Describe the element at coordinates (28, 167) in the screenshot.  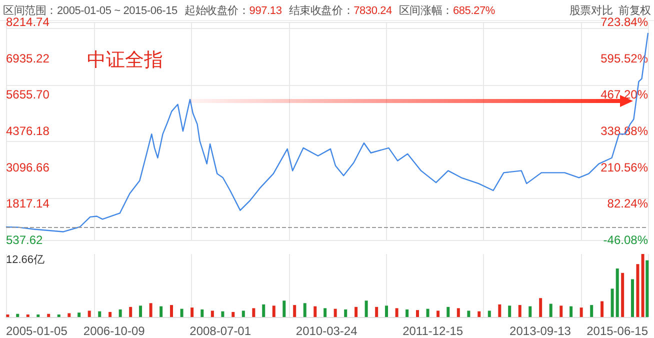
I see `y-tick-label: 3096.66` at that location.